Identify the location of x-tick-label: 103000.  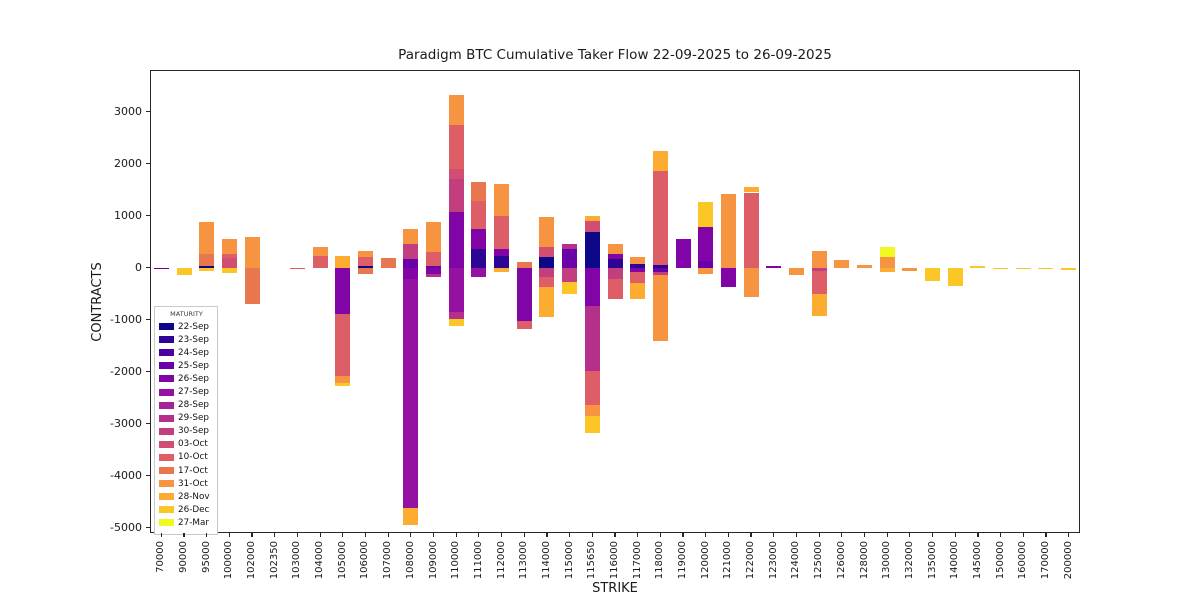
(297, 560).